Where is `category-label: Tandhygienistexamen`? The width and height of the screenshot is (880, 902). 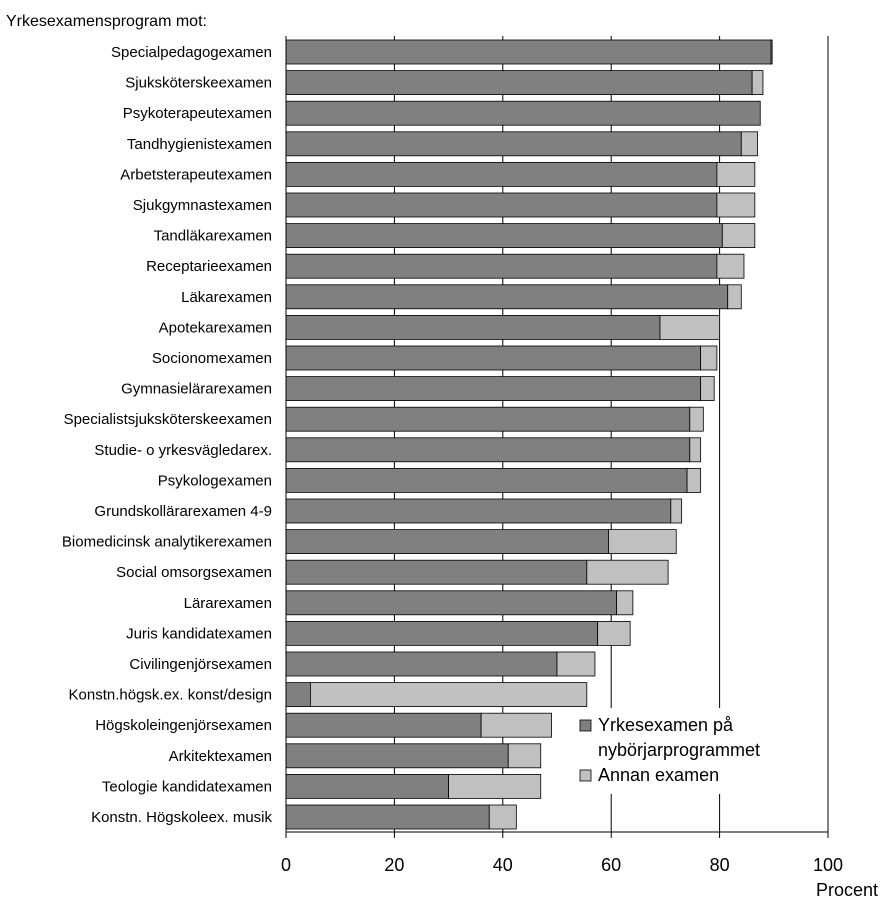
category-label: Tandhygienistexamen is located at coordinates (199, 144).